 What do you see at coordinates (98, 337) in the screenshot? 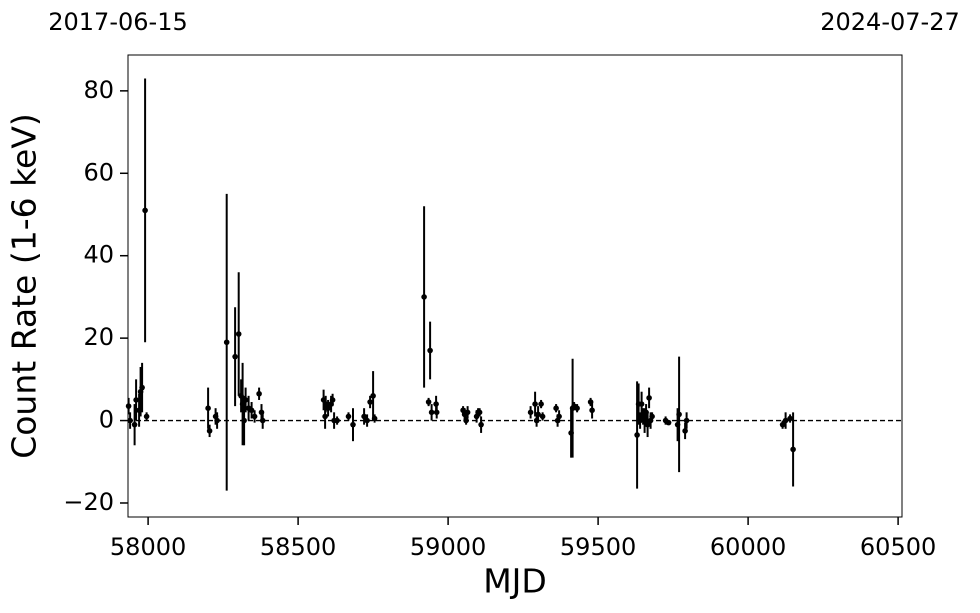
I see `y-tick-label: 20` at bounding box center [98, 337].